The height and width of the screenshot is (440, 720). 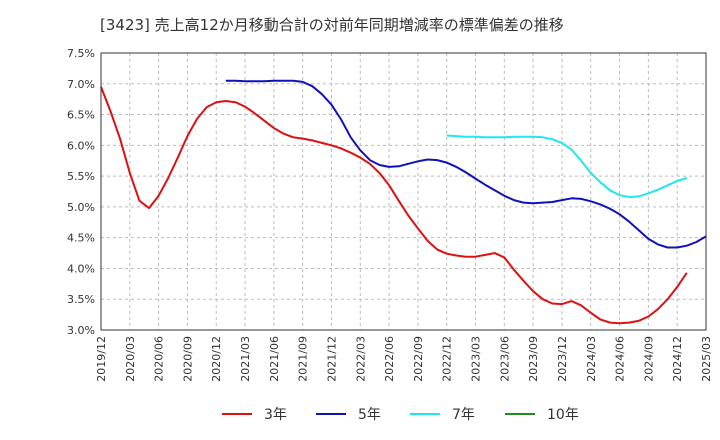 I want to click on legend-label-0: 3年, so click(x=275, y=415).